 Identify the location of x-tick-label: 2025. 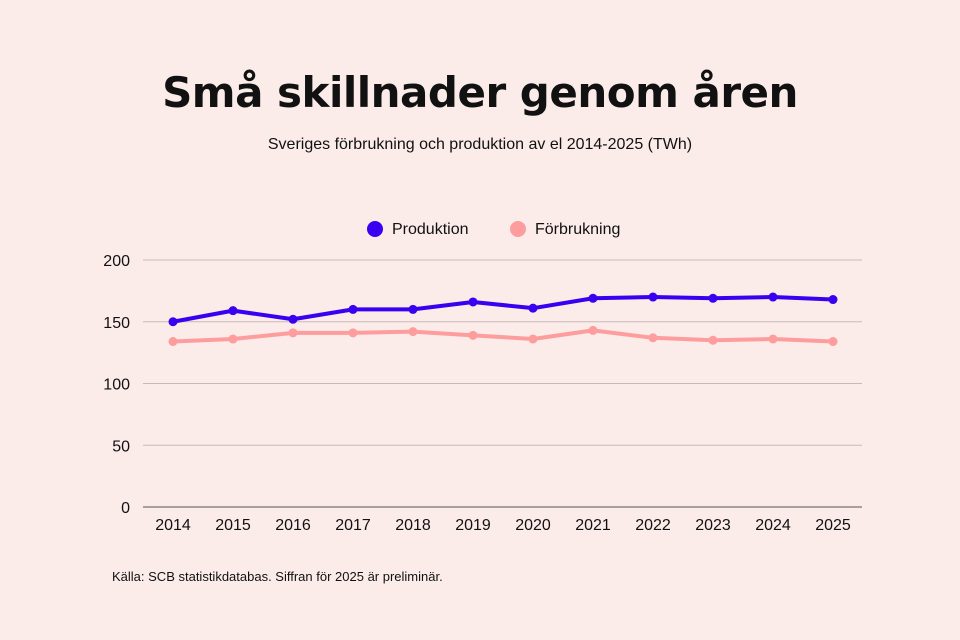
(833, 525).